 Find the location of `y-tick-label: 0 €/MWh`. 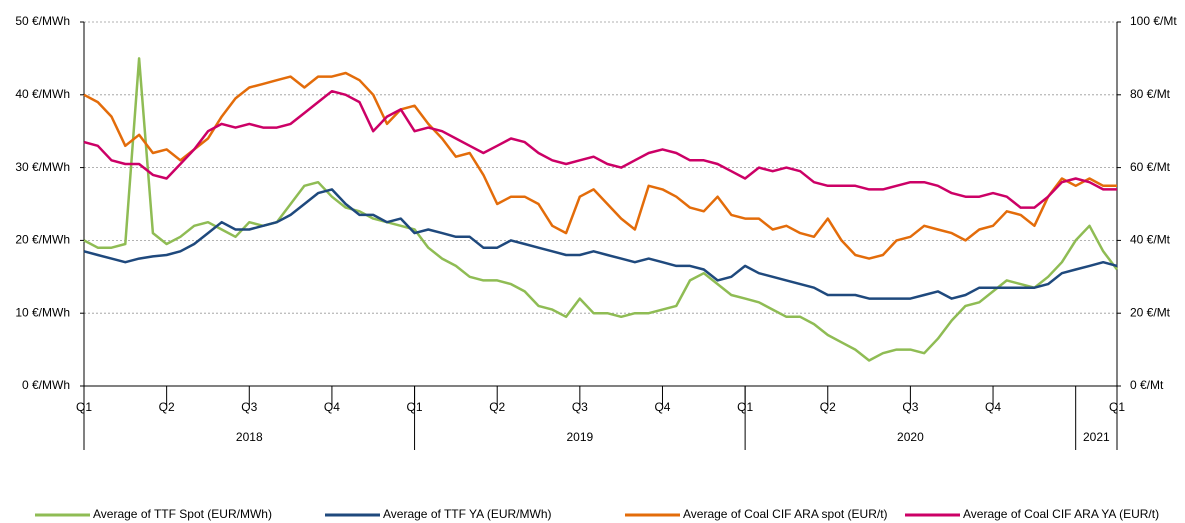

y-tick-label: 0 €/MWh is located at coordinates (46, 385).